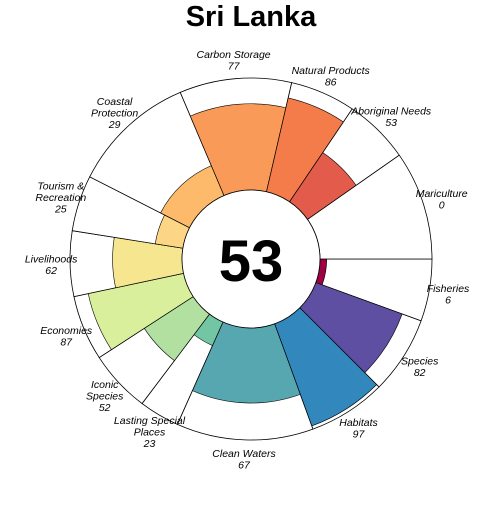 The width and height of the screenshot is (504, 509). I want to click on label-species: Species 82, so click(420, 368).